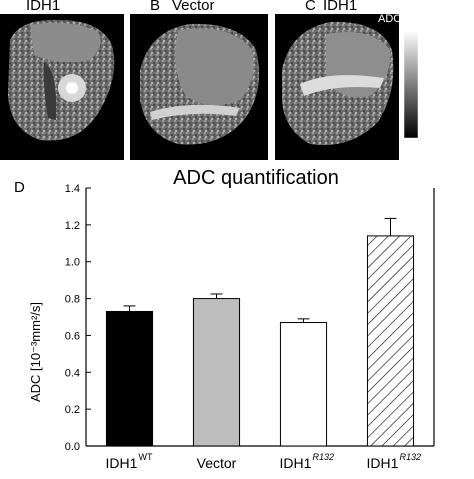 The image size is (474, 479). Describe the element at coordinates (431, 137) in the screenshot. I see `colorbar-tick: 0` at that location.